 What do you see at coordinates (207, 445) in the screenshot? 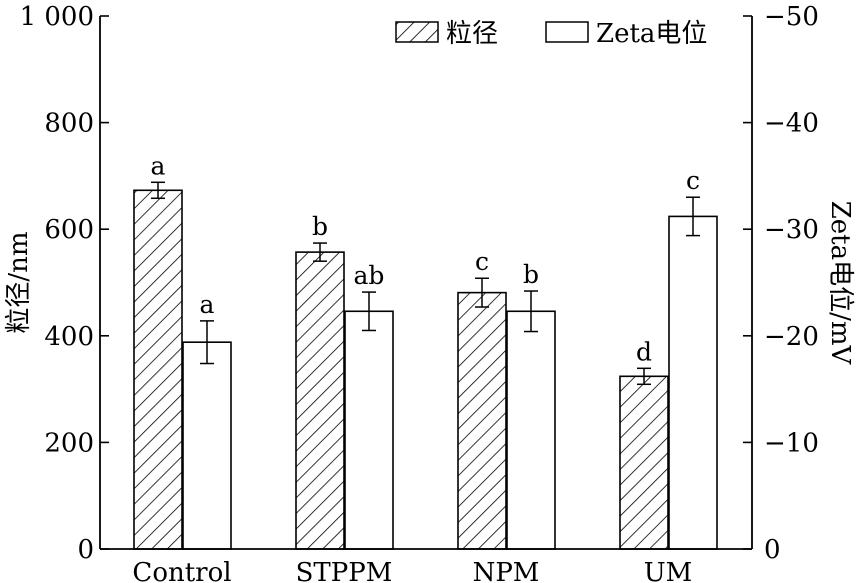
I see `bar-zeta-control` at bounding box center [207, 445].